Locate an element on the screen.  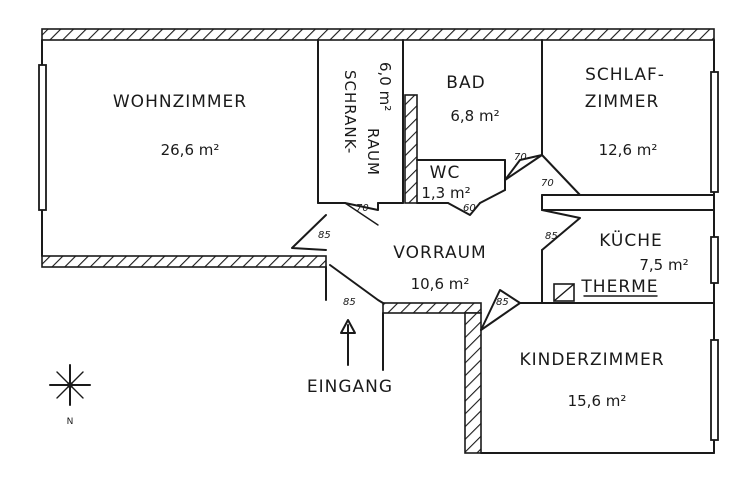
schrankraum-label-line2: RAUM is located at coordinates (373, 152).